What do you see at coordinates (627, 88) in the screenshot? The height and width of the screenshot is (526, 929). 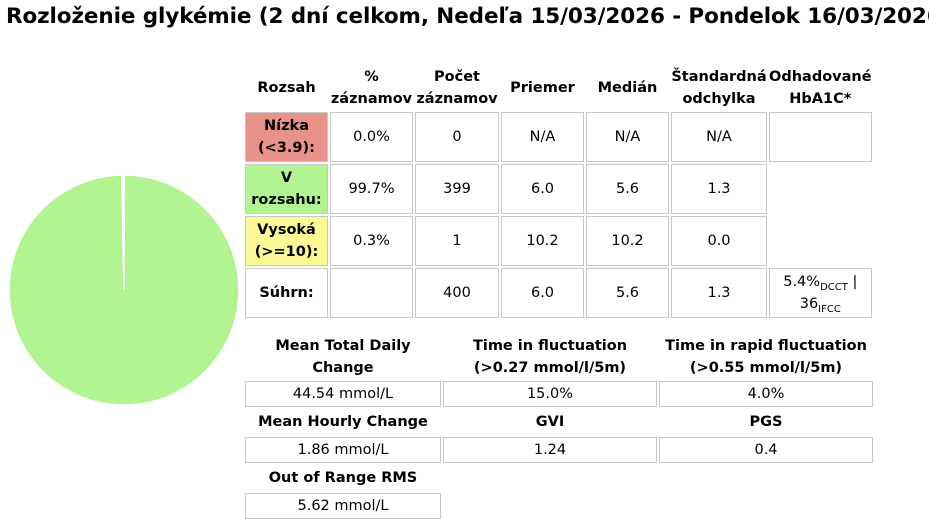 I see `header-median: Medián` at bounding box center [627, 88].